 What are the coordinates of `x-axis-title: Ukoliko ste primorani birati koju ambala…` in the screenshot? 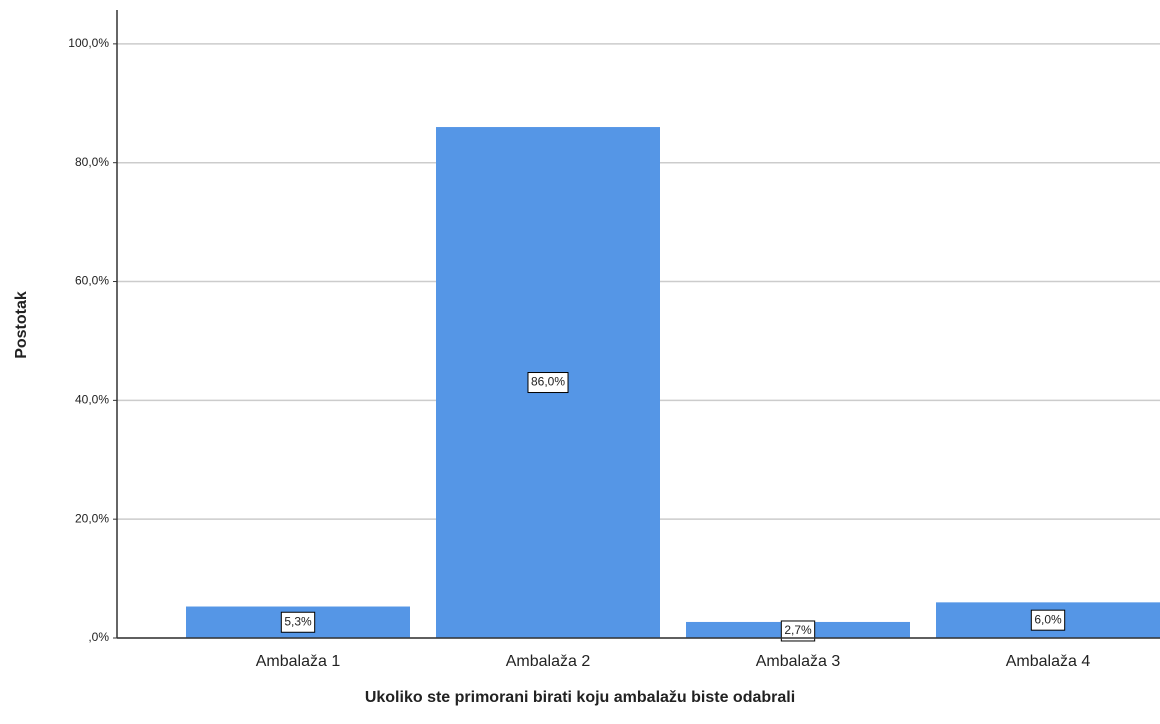 It's located at (580, 697).